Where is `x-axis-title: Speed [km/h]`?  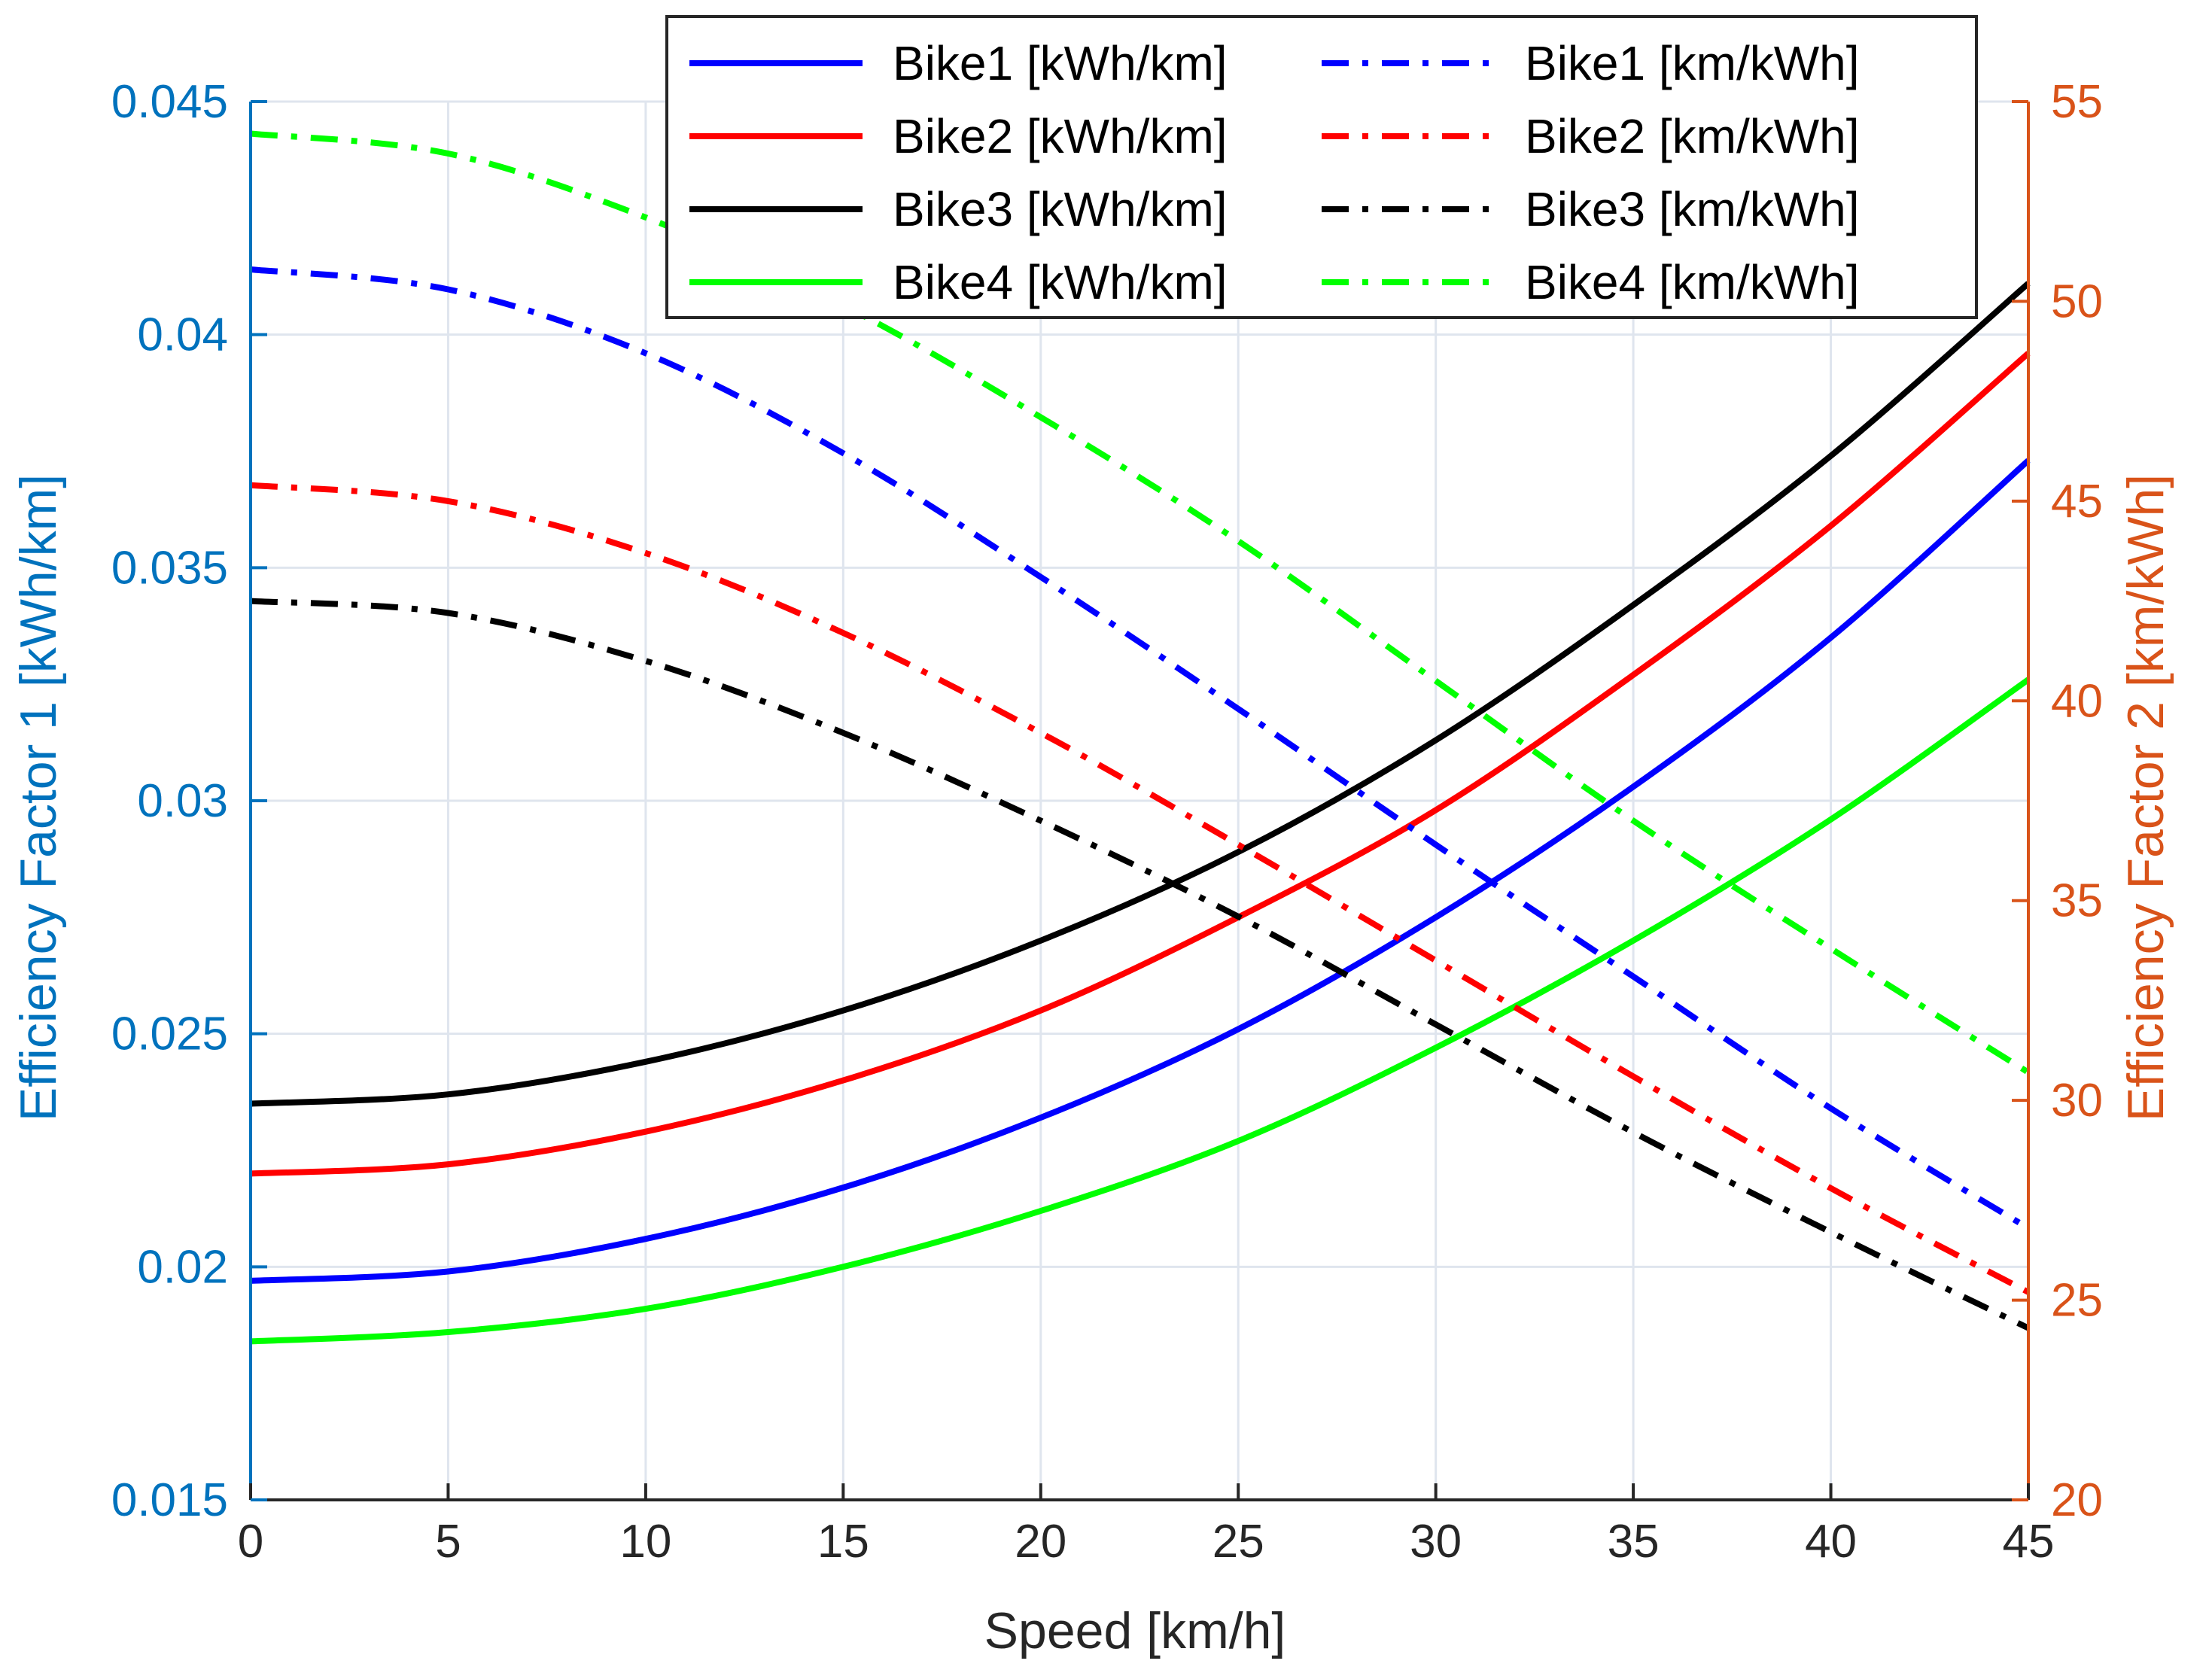 x-axis-title: Speed [km/h] is located at coordinates (1135, 1630).